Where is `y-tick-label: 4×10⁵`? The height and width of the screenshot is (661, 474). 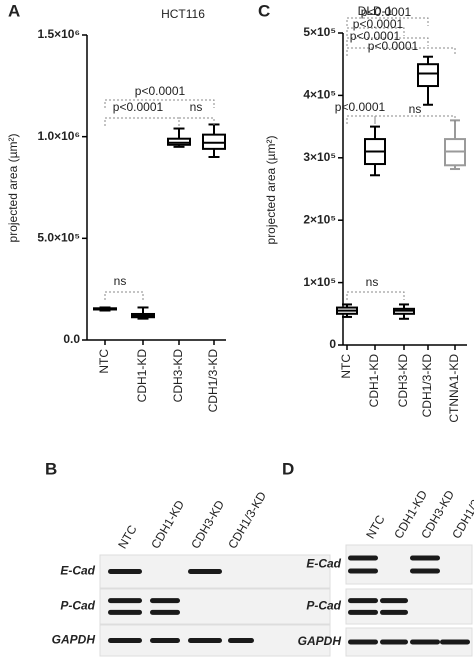
y-tick-label: 4×10⁵ is located at coordinates (319, 95).